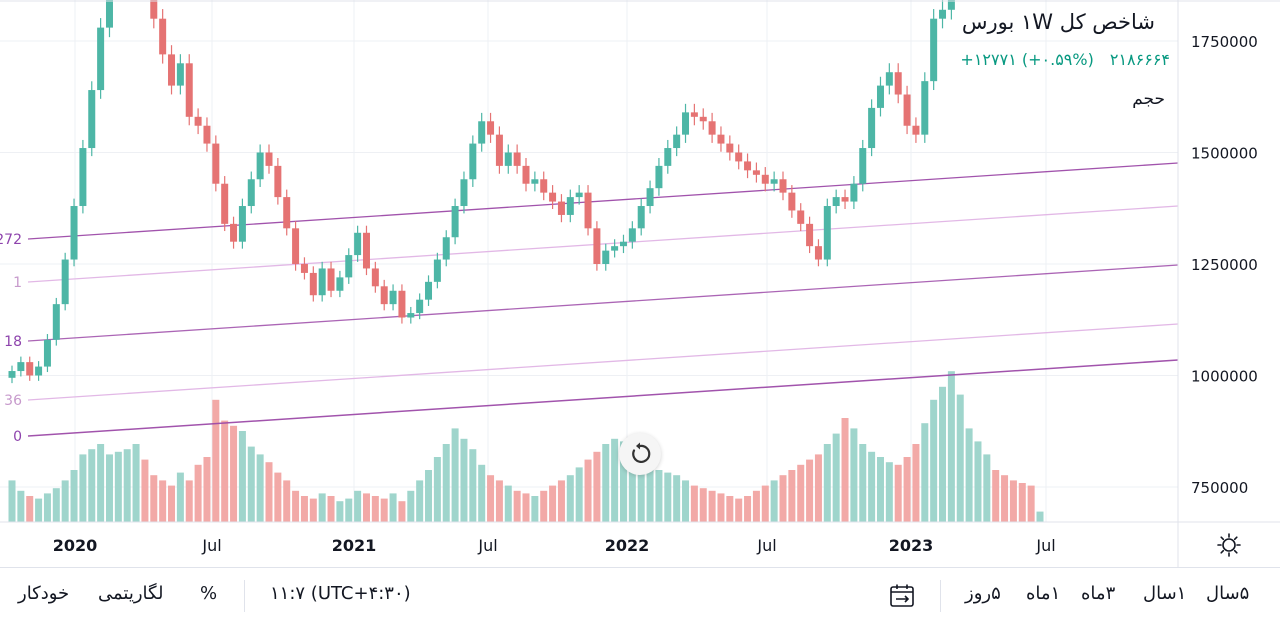 The image size is (1280, 624). Describe the element at coordinates (244, 596) in the screenshot. I see `toolbar-divider` at that location.